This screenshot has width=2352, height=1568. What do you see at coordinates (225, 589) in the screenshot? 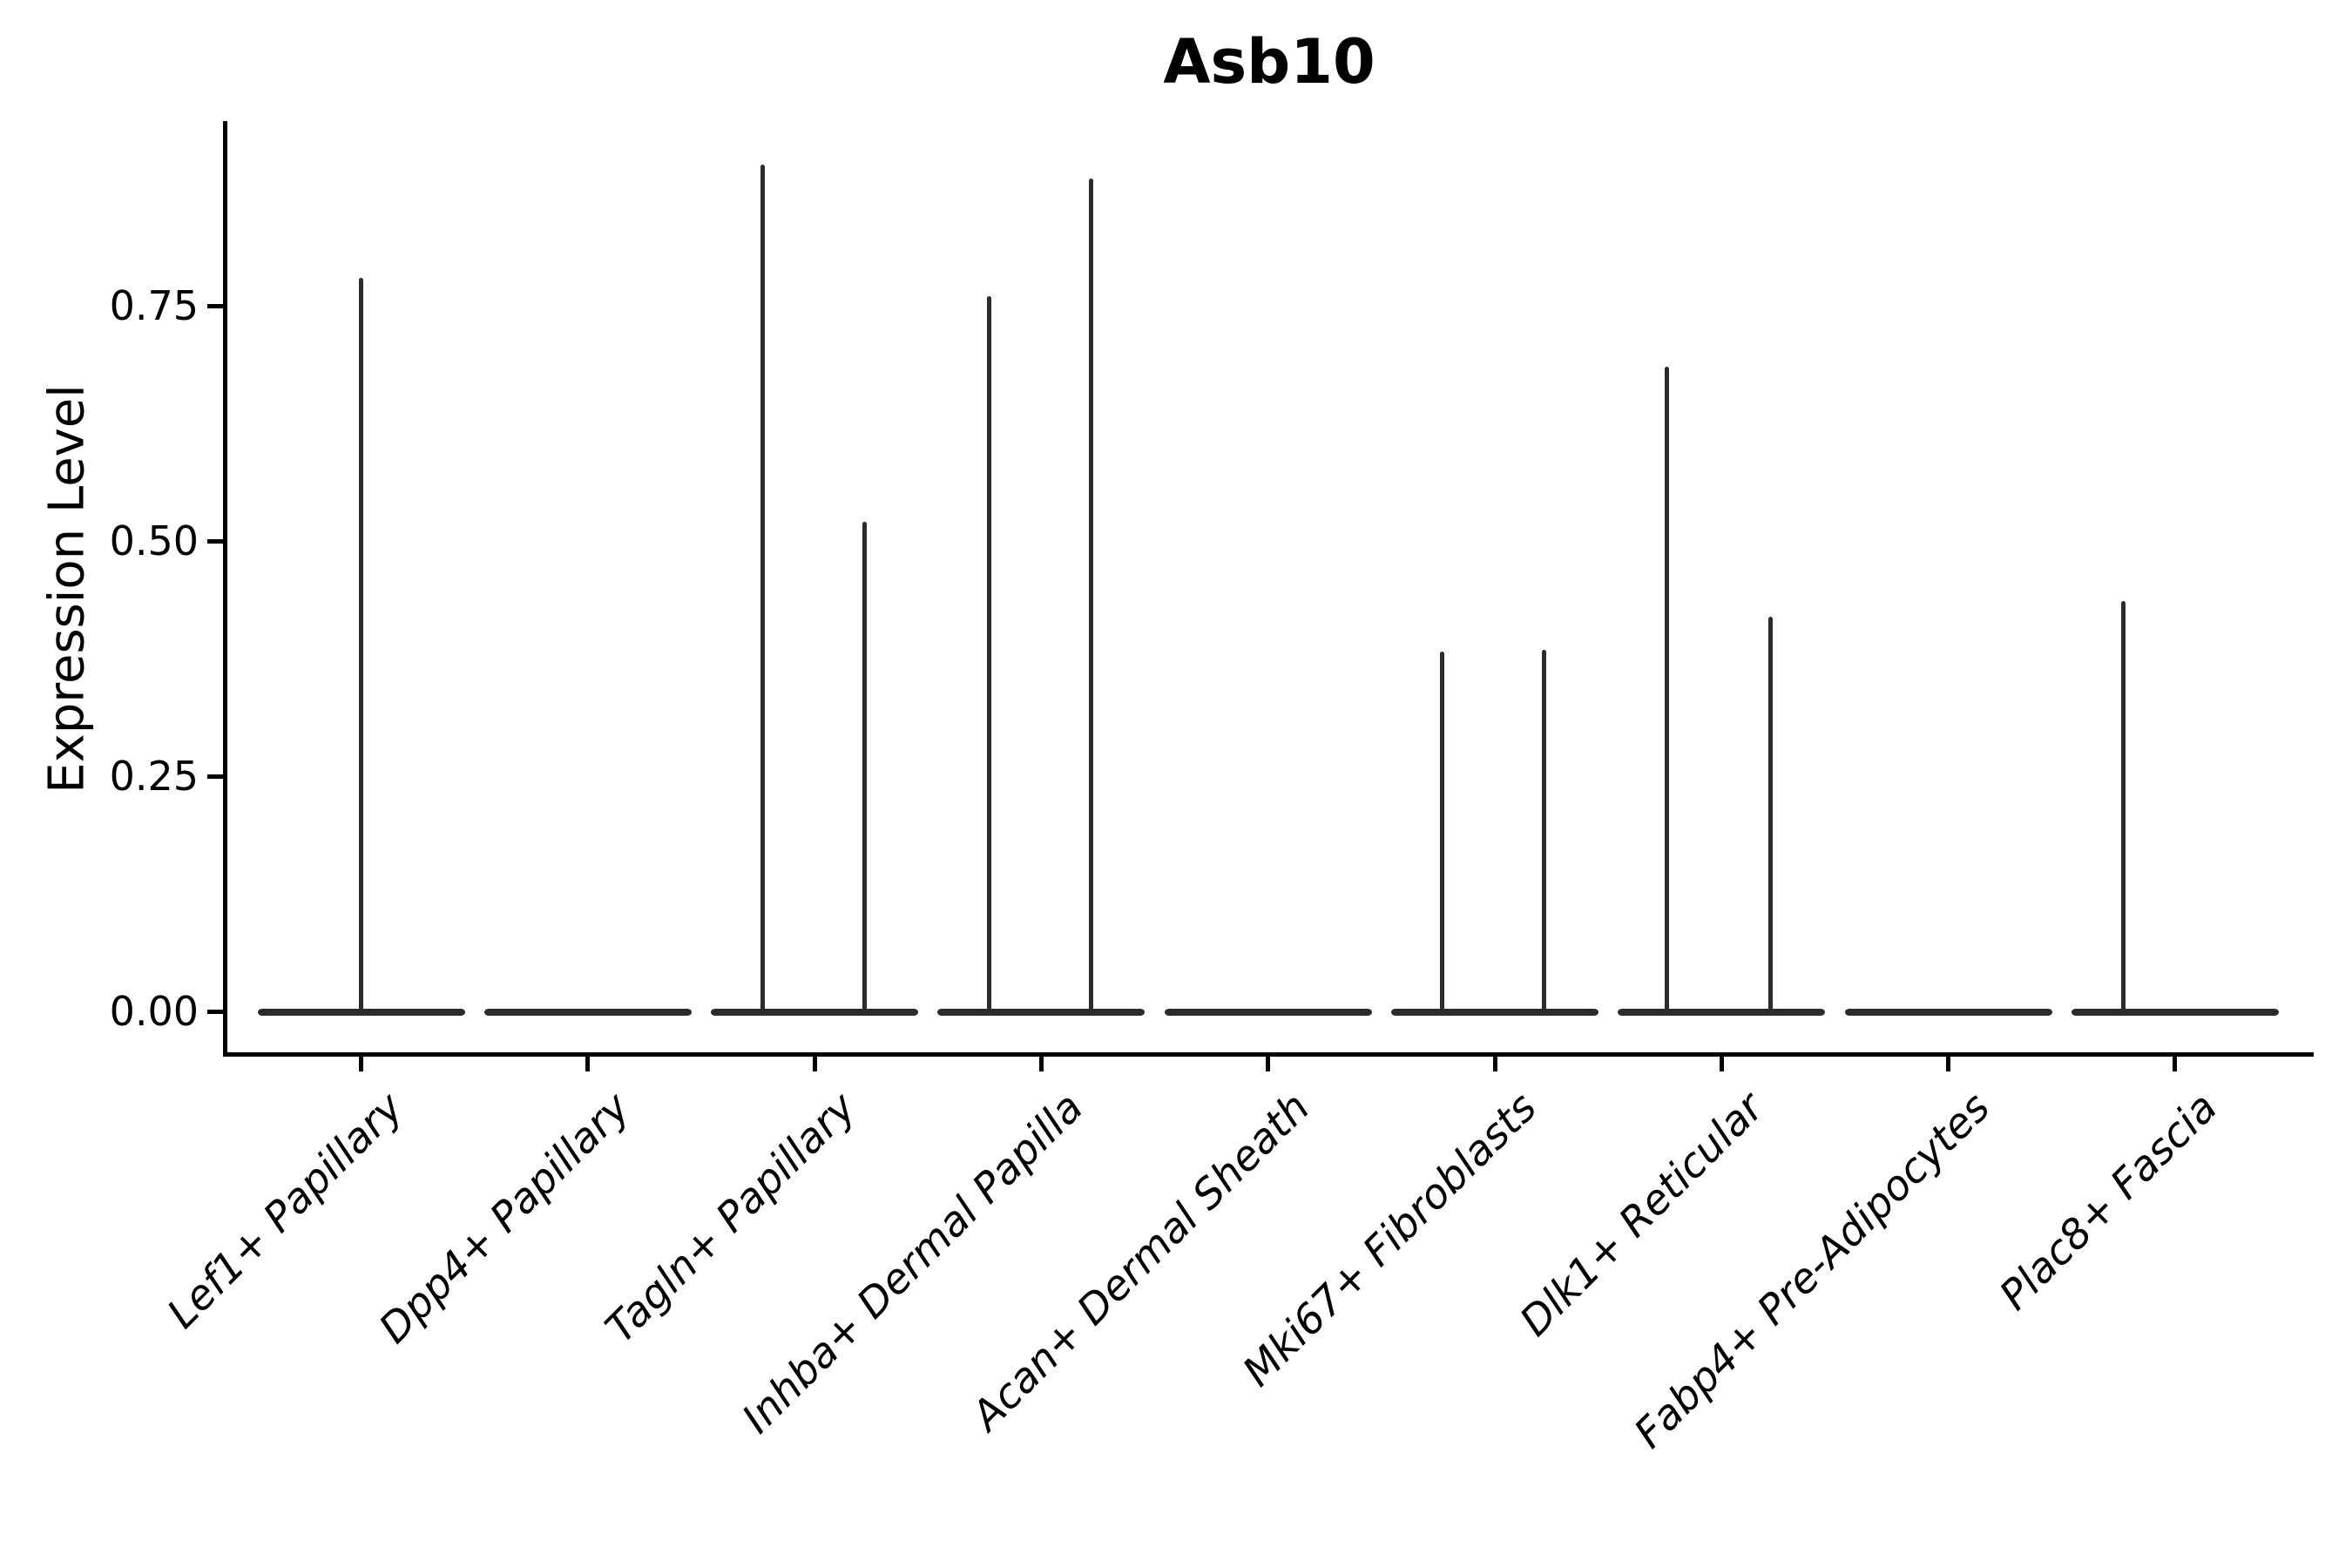
I see `y-axis-line` at bounding box center [225, 589].